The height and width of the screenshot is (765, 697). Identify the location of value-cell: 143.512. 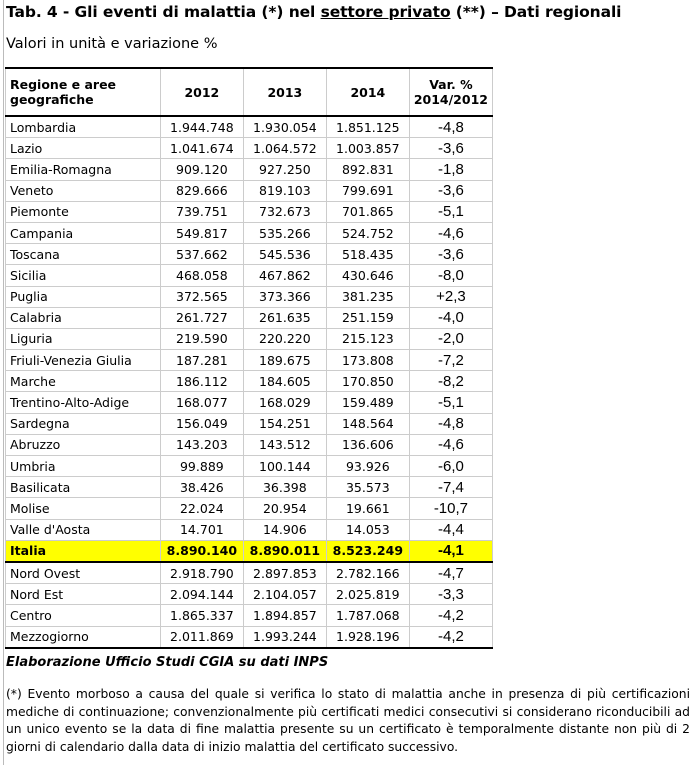
(284, 445).